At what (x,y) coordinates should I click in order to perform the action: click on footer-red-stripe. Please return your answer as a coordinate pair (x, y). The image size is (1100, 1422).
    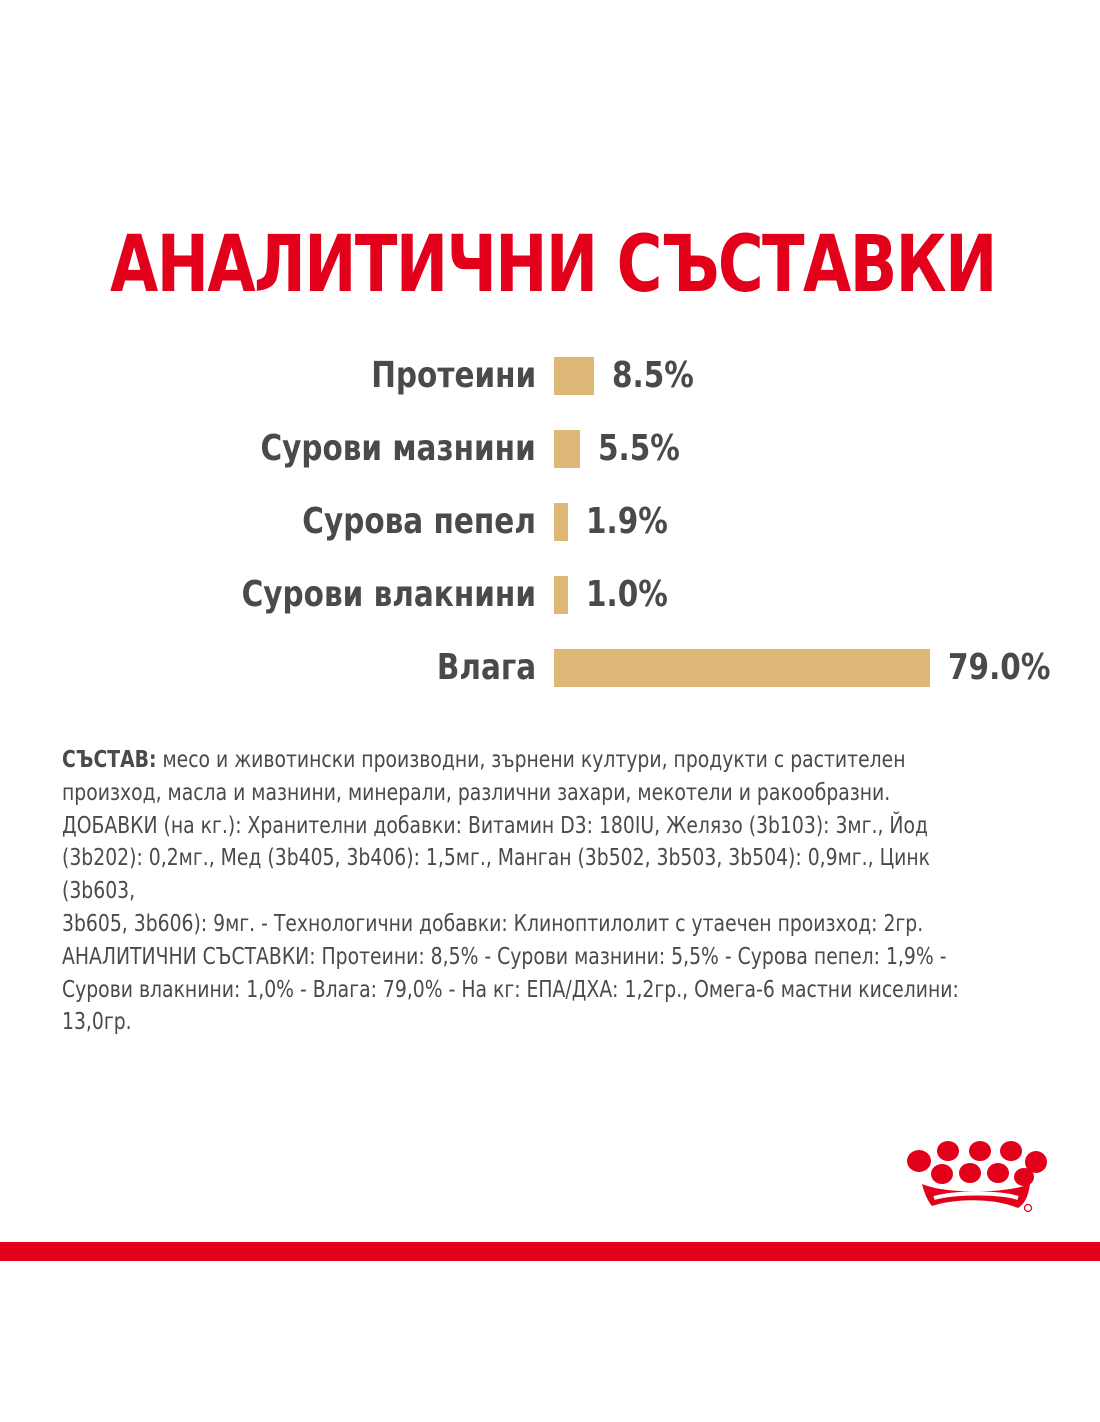
    Looking at the image, I should click on (550, 1251).